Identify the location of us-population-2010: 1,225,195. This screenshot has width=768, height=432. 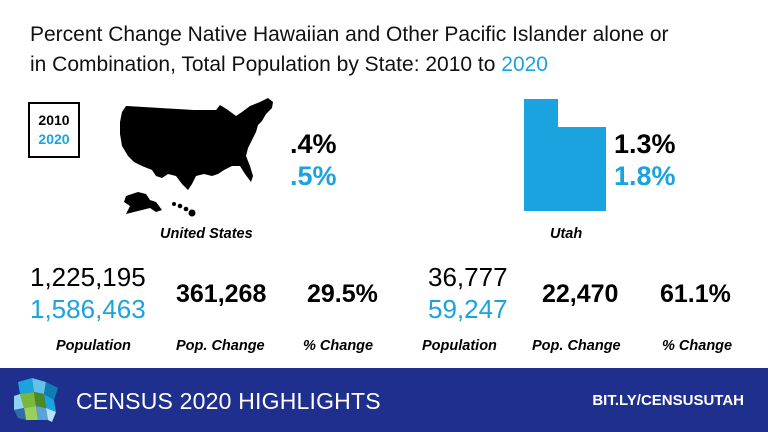
(88, 277).